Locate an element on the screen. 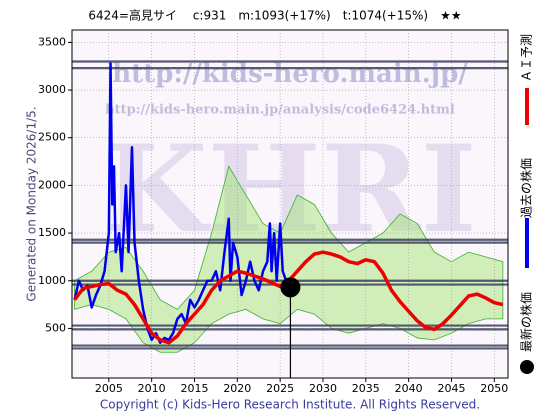  y-tick-label: 500 is located at coordinates (55, 327).